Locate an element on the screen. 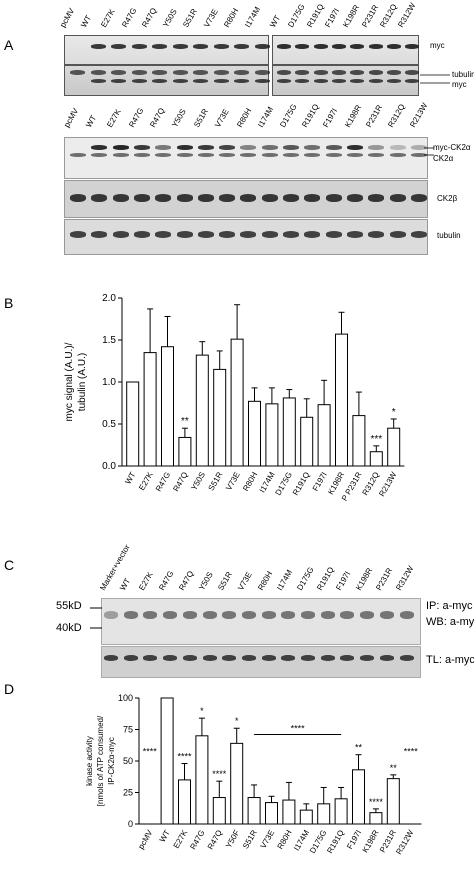 Image resolution: width=474 pixels, height=869 pixels. lane-a-mid-label: F197I is located at coordinates (330, 117).